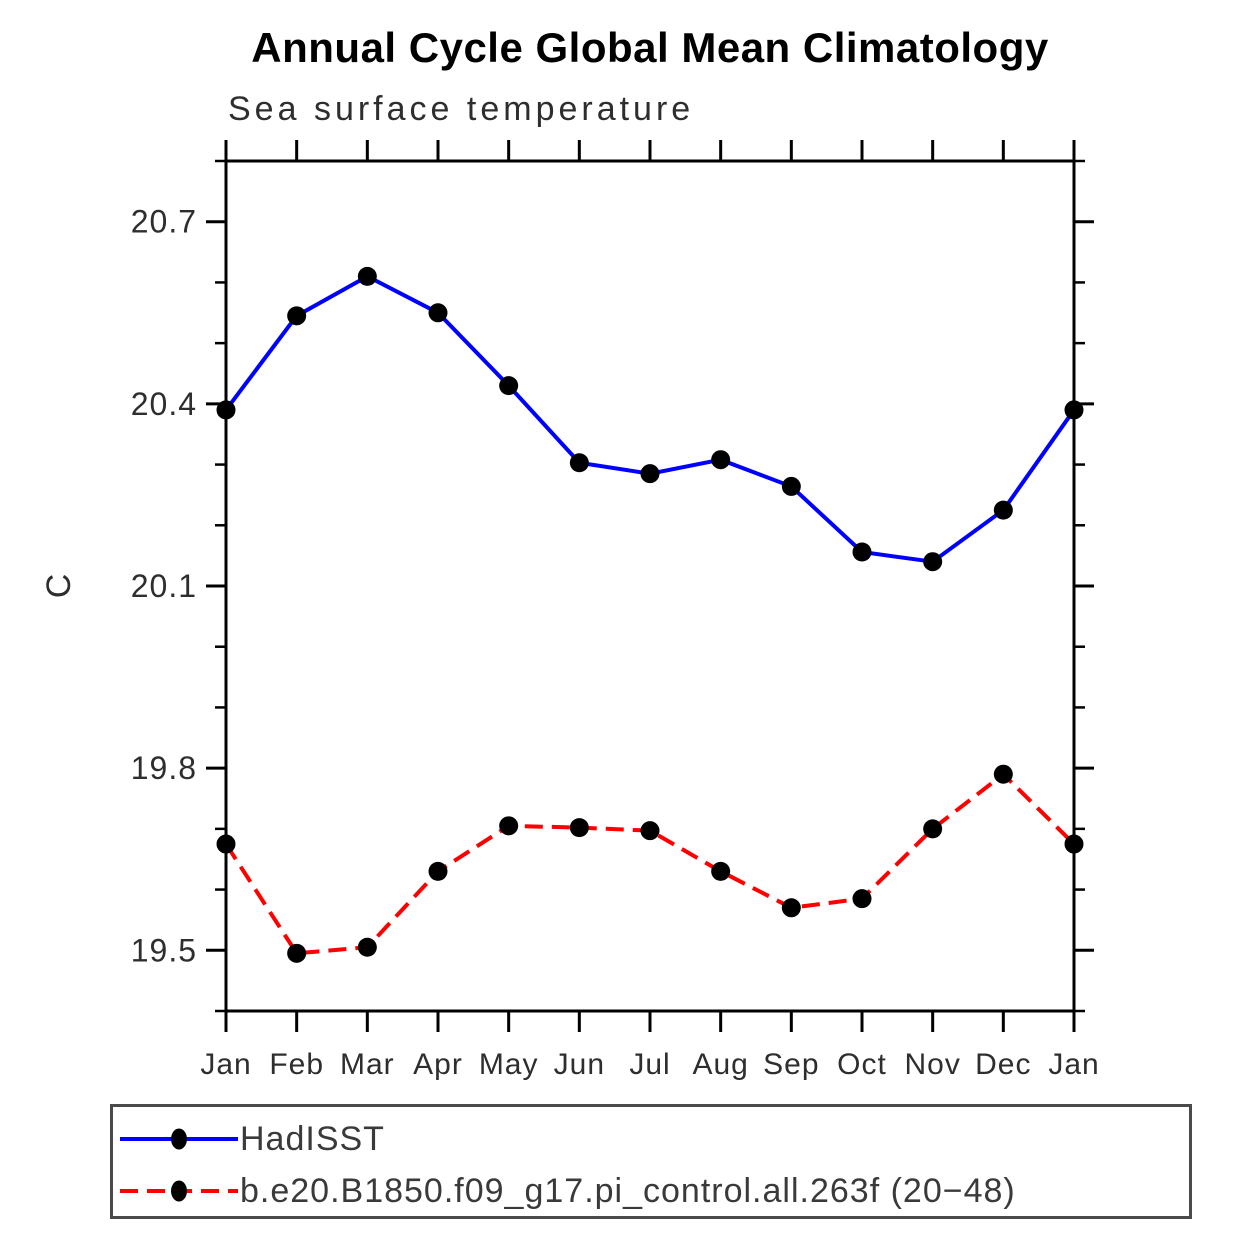  Describe the element at coordinates (579, 1064) in the screenshot. I see `x-tick-label: Jun` at that location.